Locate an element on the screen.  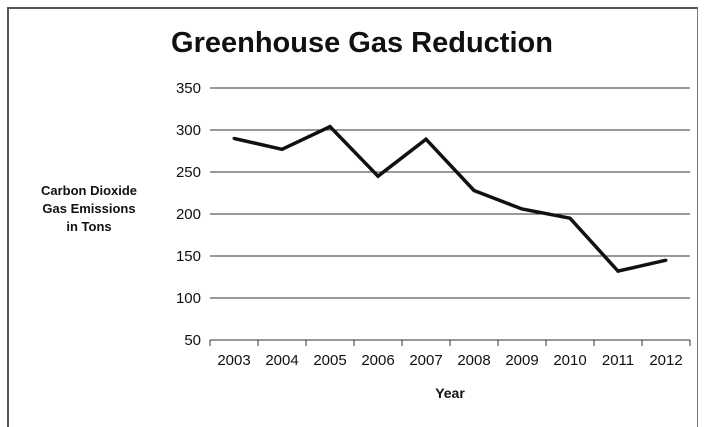
y-tick-label: 50 is located at coordinates (192, 340).